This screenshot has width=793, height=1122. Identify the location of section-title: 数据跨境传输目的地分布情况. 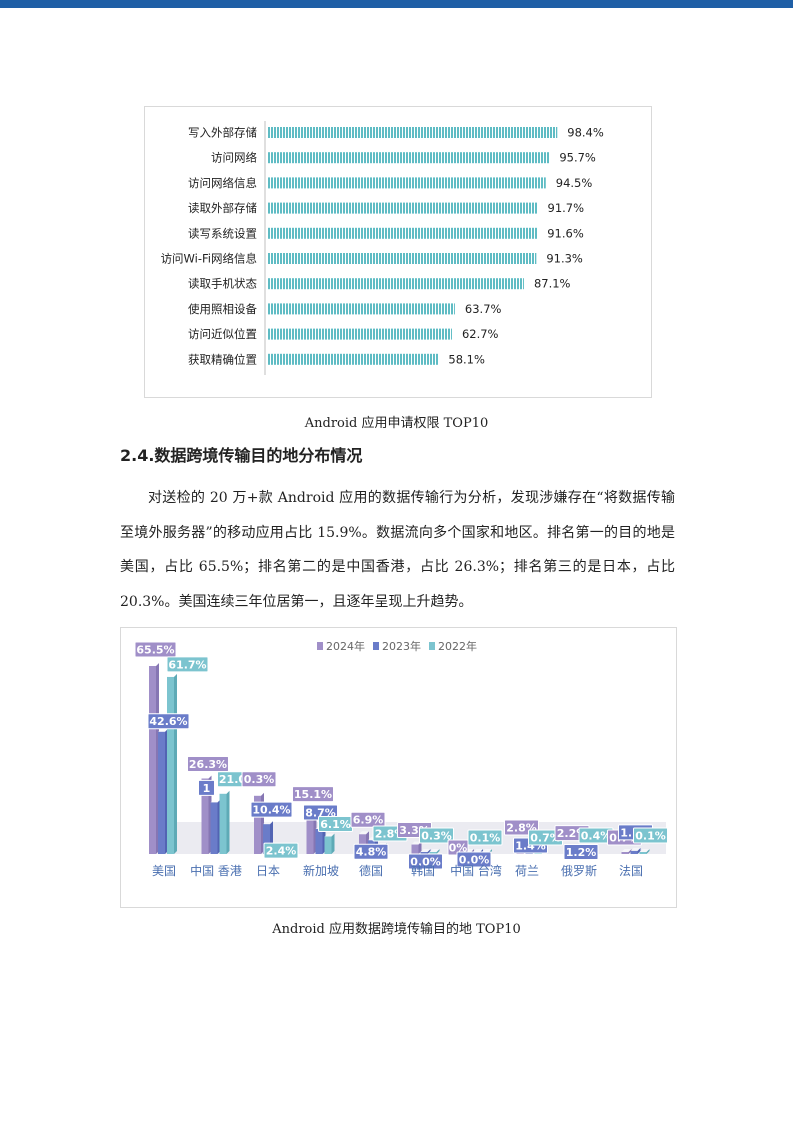
(258, 455).